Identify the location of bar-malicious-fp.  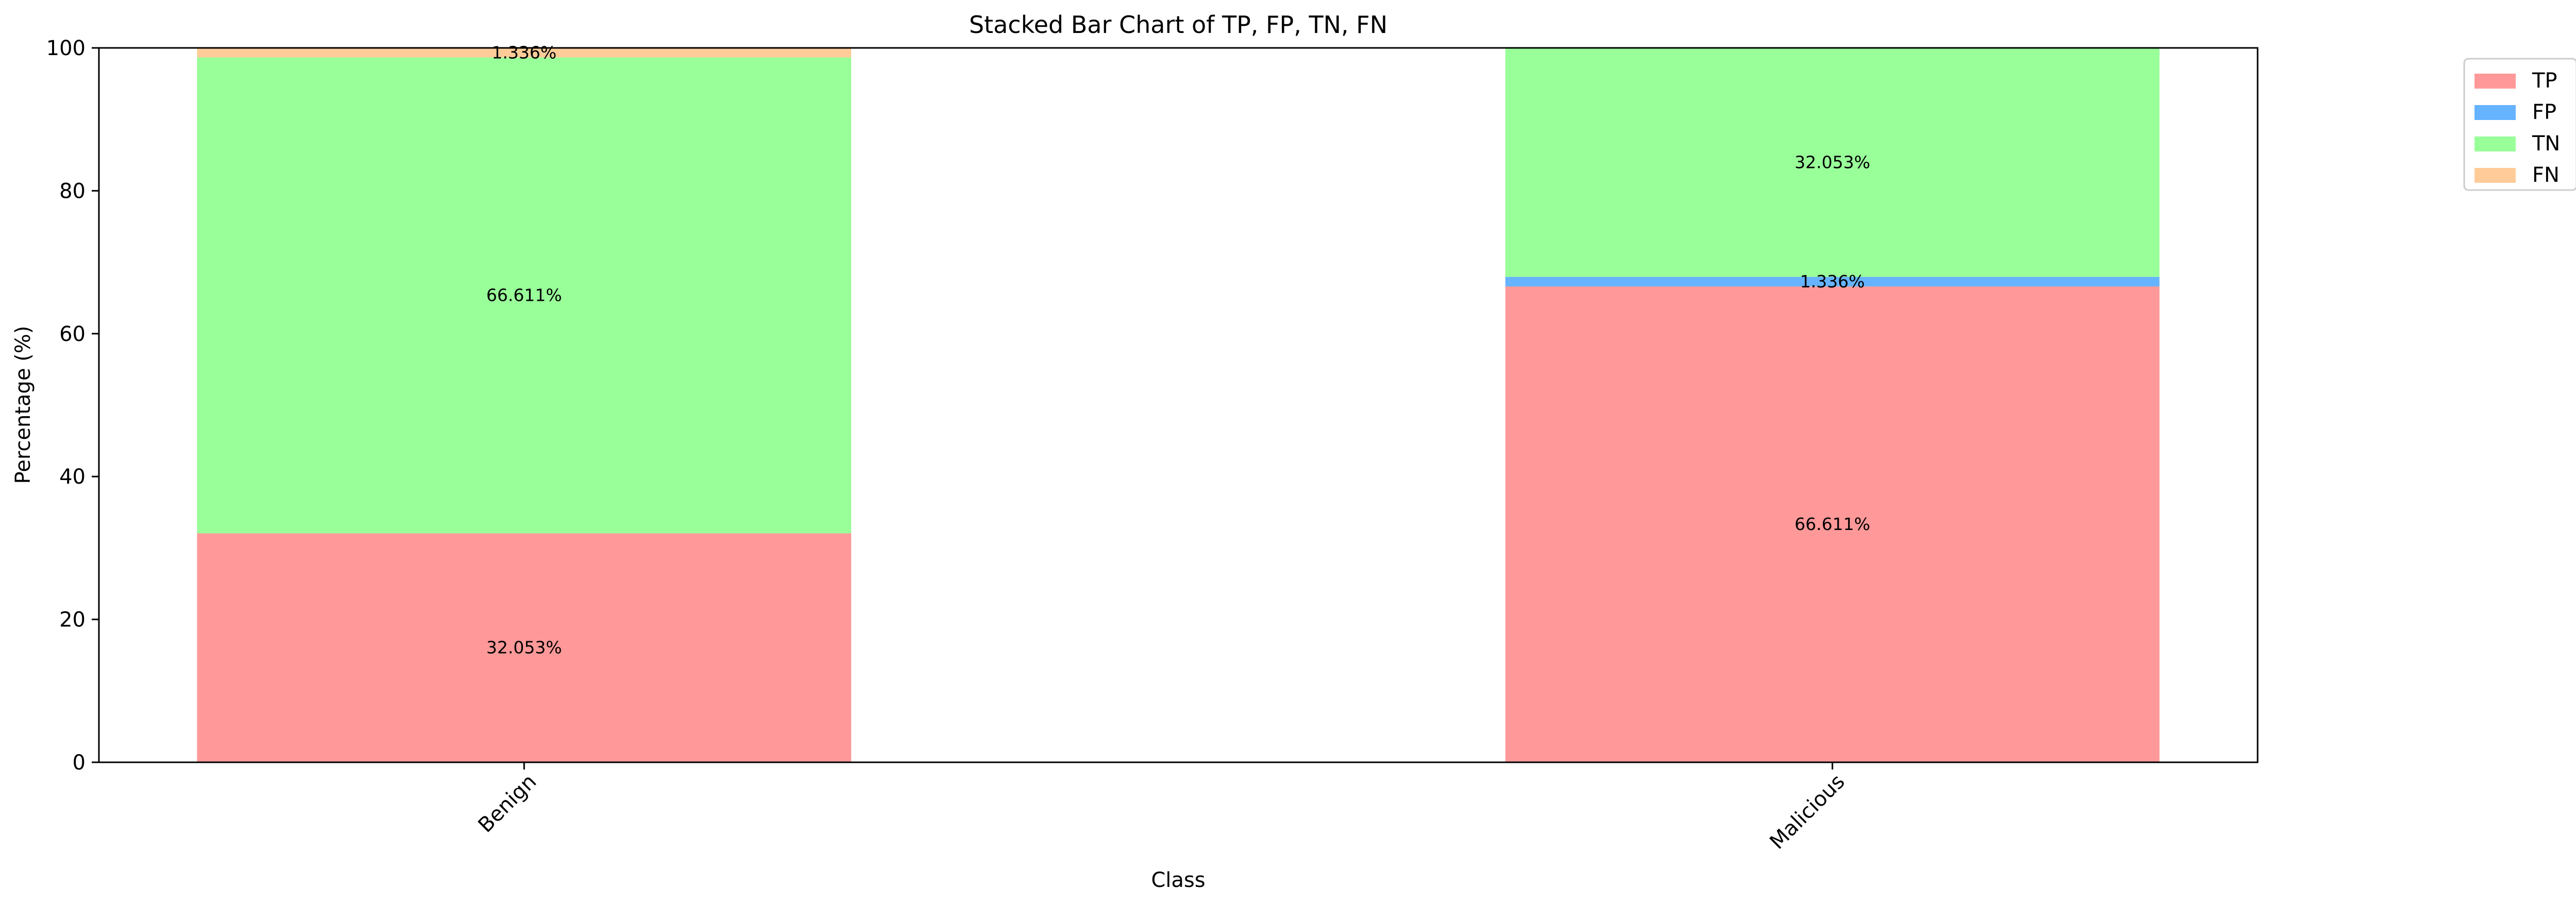
(1832, 282).